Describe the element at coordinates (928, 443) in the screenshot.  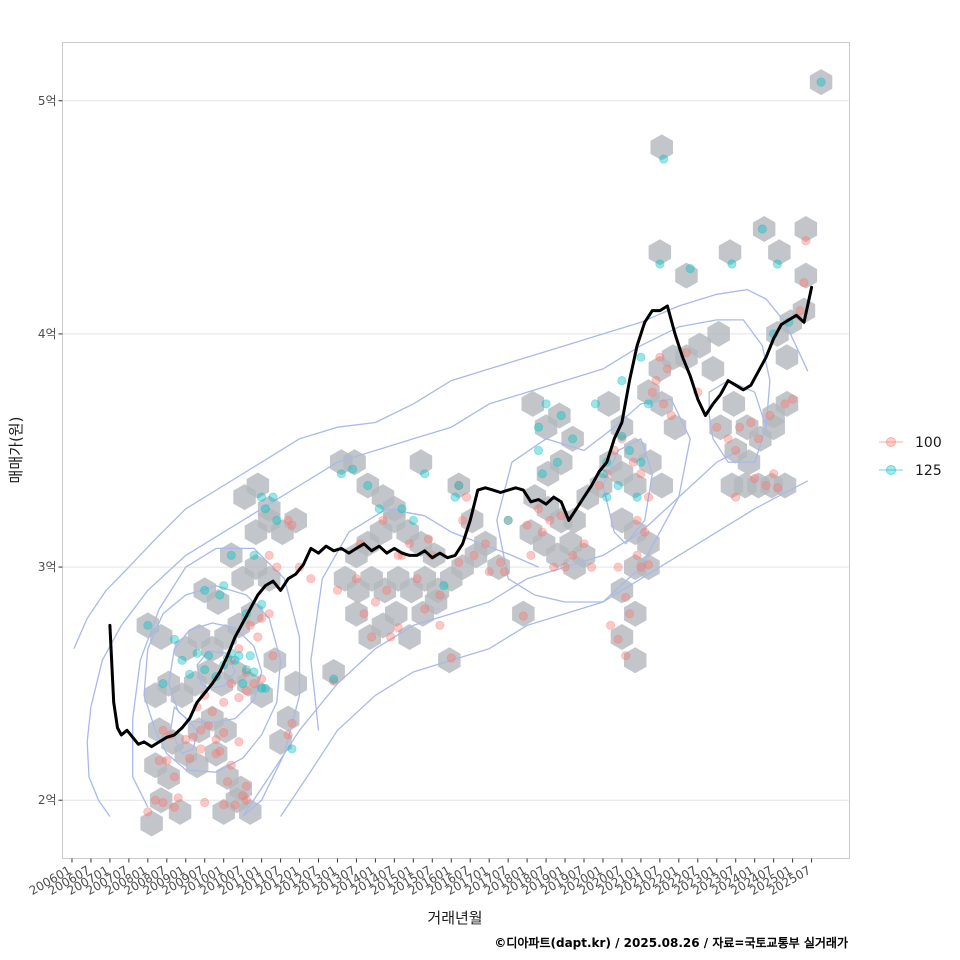
I see `legend-label-100: 100` at that location.